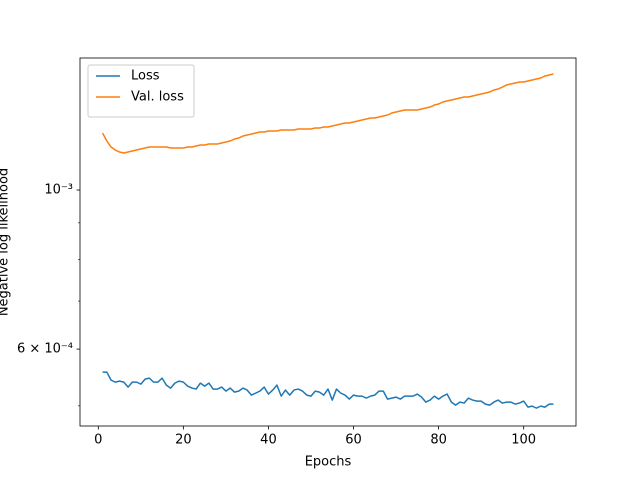  What do you see at coordinates (328, 462) in the screenshot?
I see `x-axis-label: Epochs` at bounding box center [328, 462].